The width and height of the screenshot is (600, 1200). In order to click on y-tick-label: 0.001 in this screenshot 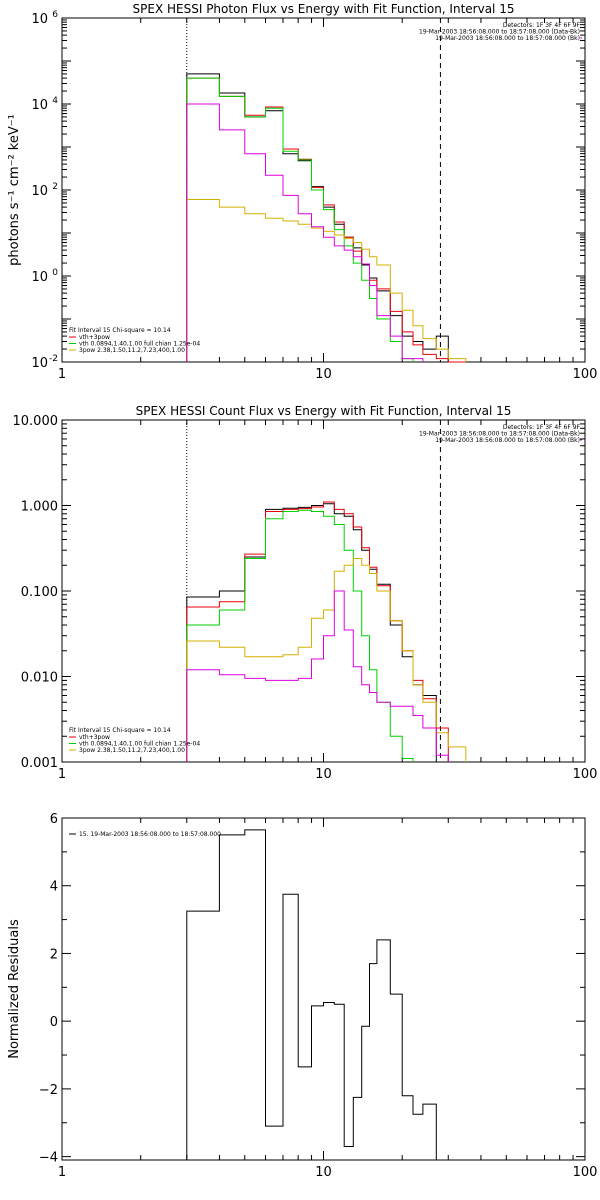, I will do `click(39, 763)`.